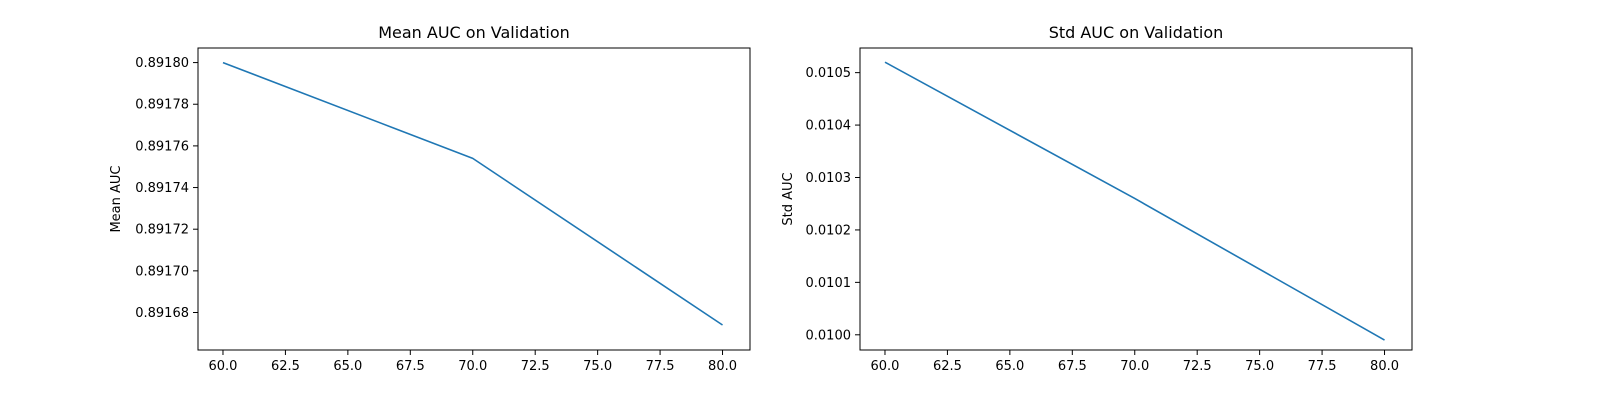 The width and height of the screenshot is (1600, 405). I want to click on y-tick-label: 0.89174, so click(162, 188).